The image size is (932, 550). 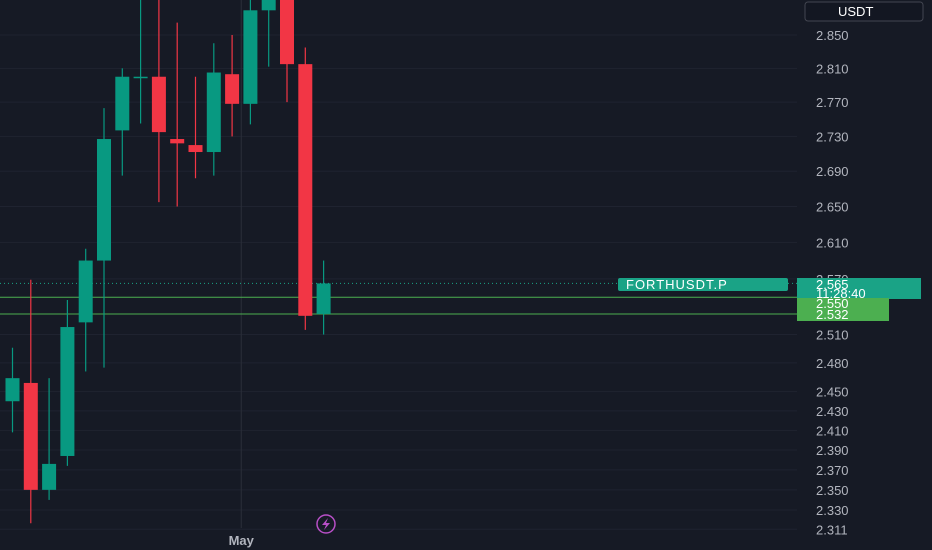 What do you see at coordinates (832, 470) in the screenshot?
I see `price-tick-label: 2.370` at bounding box center [832, 470].